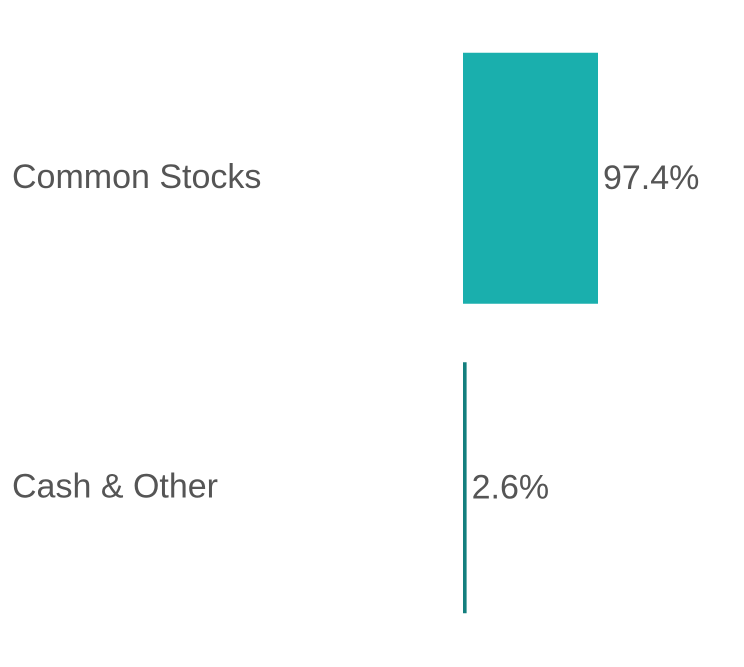  What do you see at coordinates (115, 487) in the screenshot?
I see `category-label: Cash & Other` at bounding box center [115, 487].